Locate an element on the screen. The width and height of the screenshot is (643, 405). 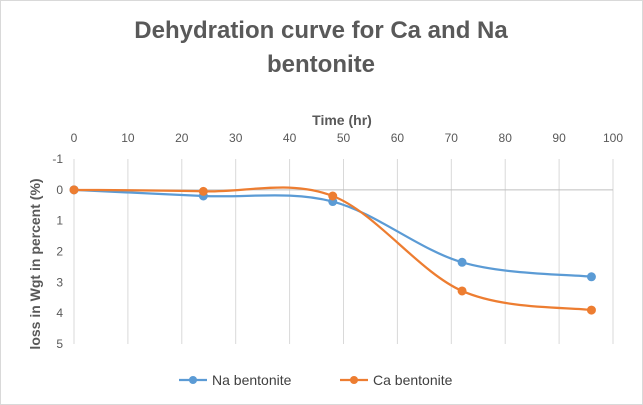
x-tick-label: 10 is located at coordinates (128, 138).